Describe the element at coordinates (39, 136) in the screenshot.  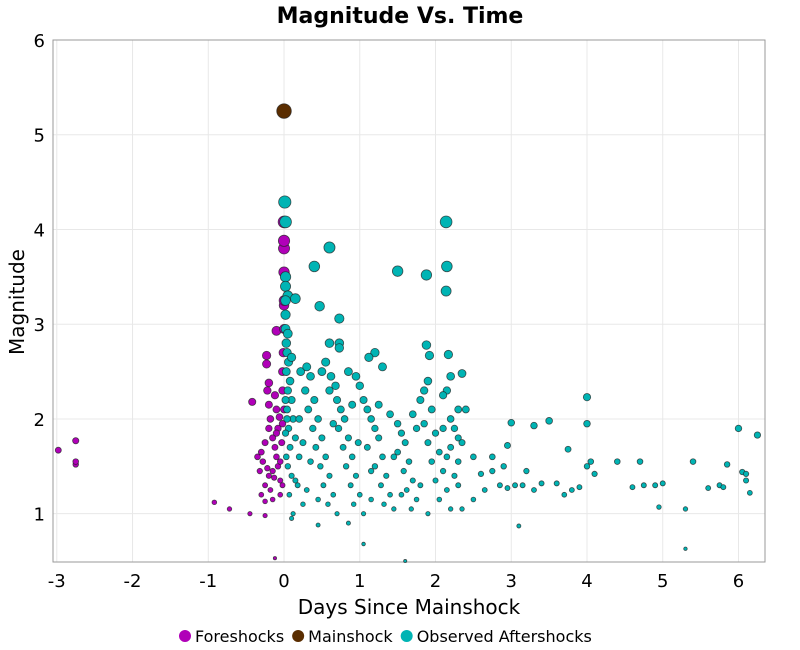
I see `y-tick-label: 5` at that location.